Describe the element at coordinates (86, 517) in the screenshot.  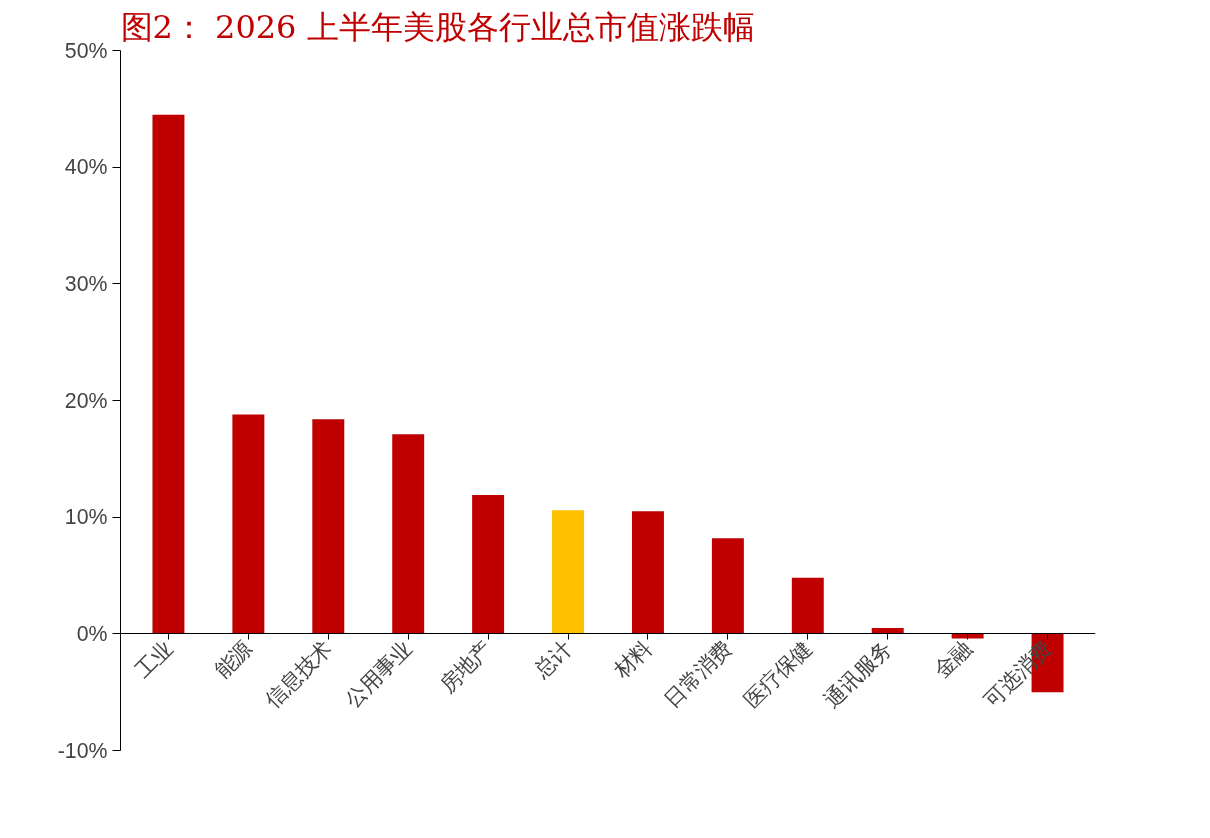
I see `y-tick-label: 10%` at that location.